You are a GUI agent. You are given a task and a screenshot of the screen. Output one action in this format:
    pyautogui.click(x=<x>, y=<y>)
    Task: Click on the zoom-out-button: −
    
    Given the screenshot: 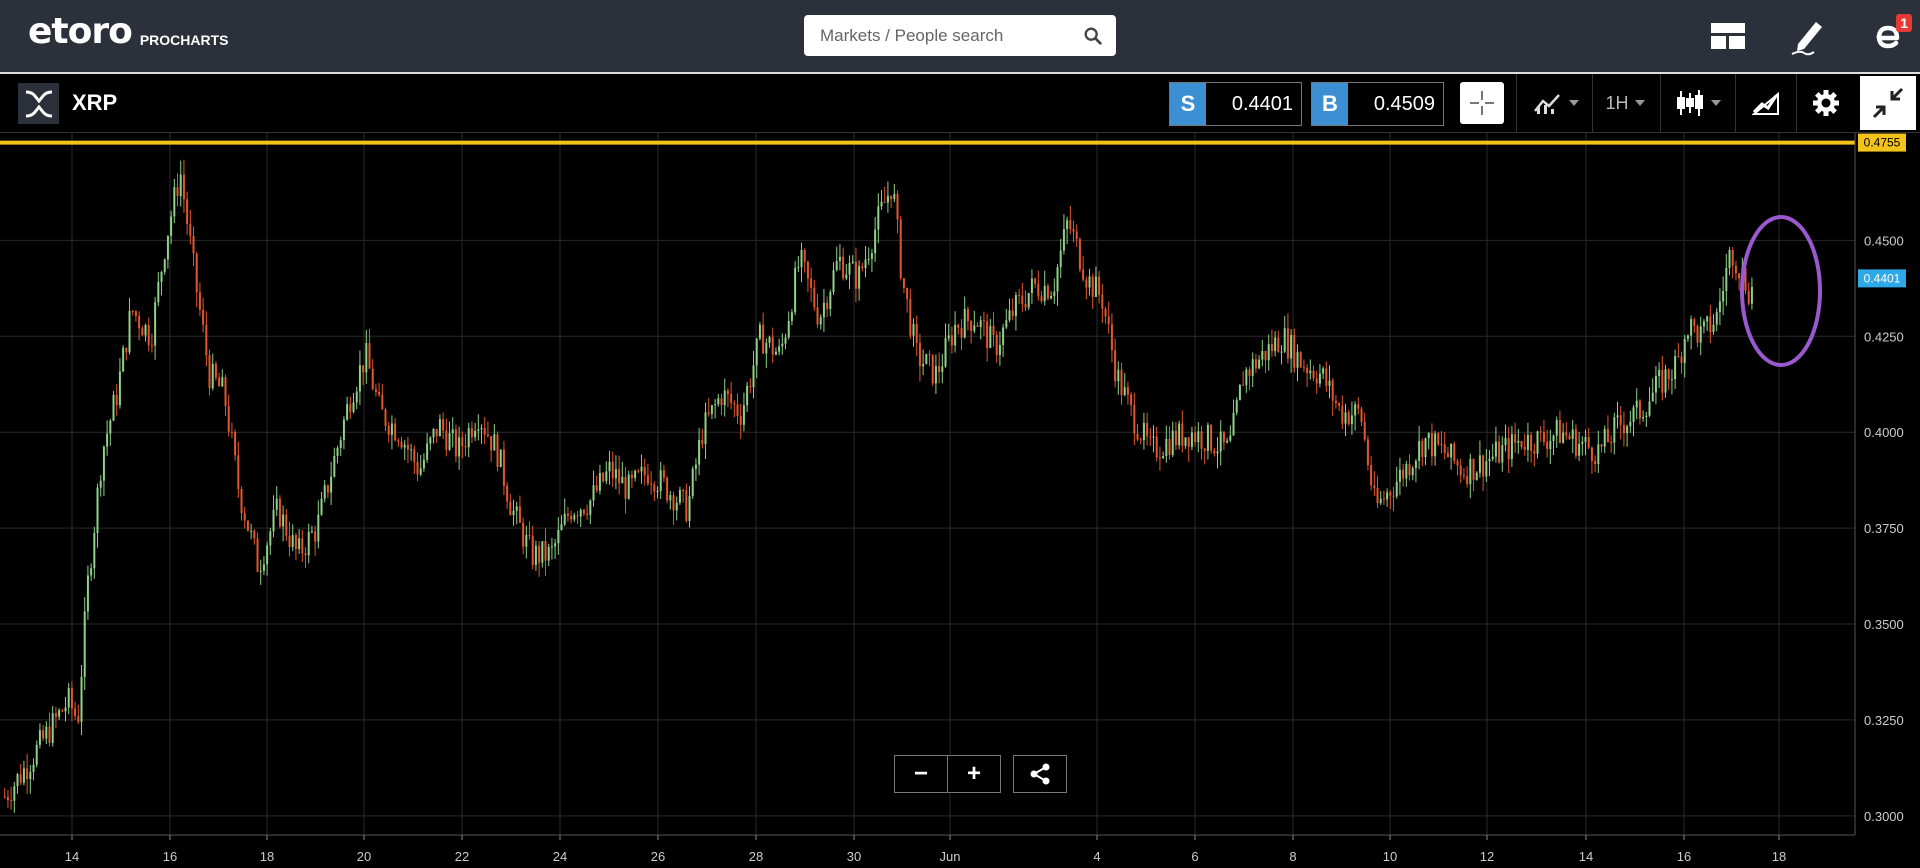 What is the action you would take?
    pyautogui.click(x=920, y=773)
    